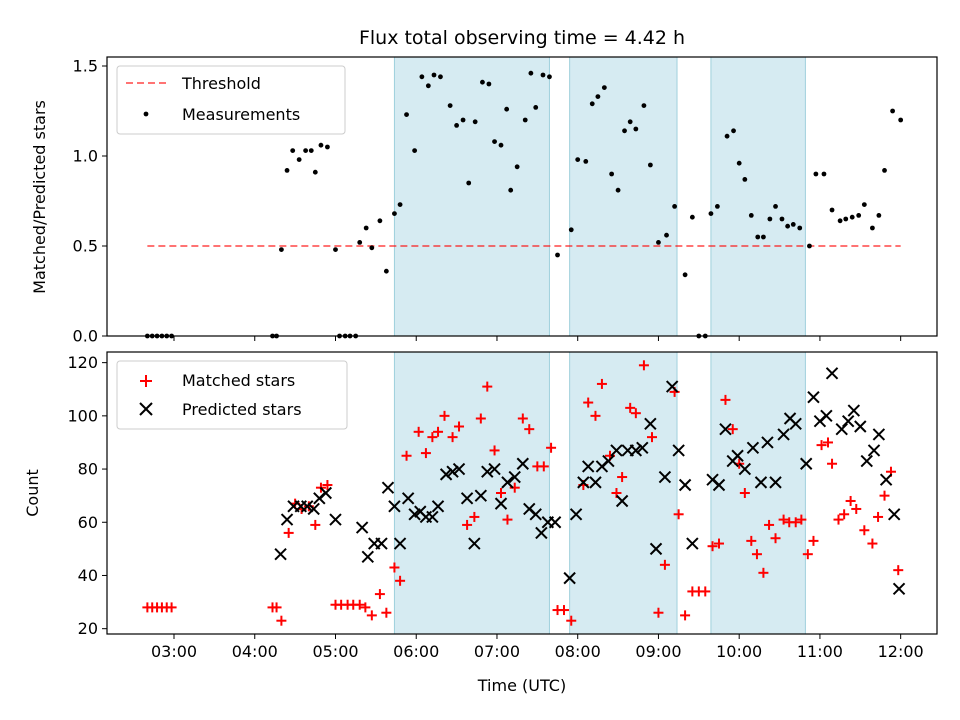 The image size is (960, 720). What do you see at coordinates (82, 362) in the screenshot?
I see `y-tick-label: 120` at bounding box center [82, 362].